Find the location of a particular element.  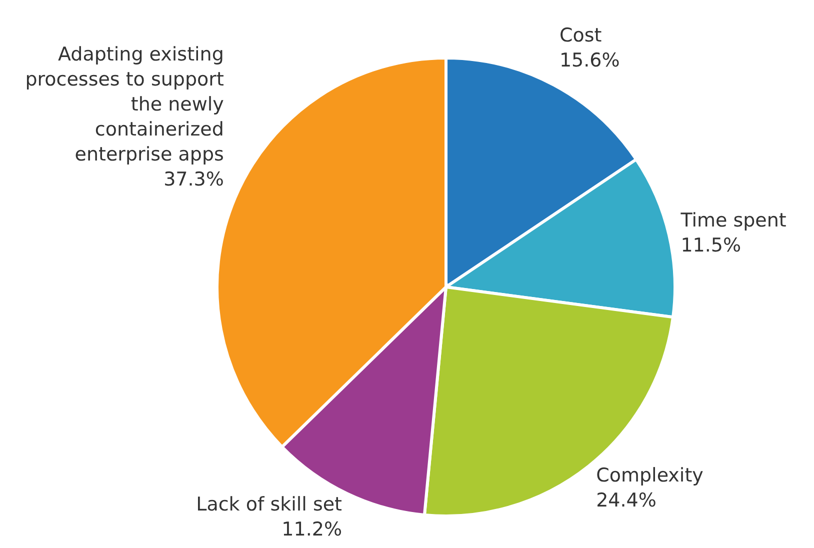

slice-label: Complexity is located at coordinates (650, 475).